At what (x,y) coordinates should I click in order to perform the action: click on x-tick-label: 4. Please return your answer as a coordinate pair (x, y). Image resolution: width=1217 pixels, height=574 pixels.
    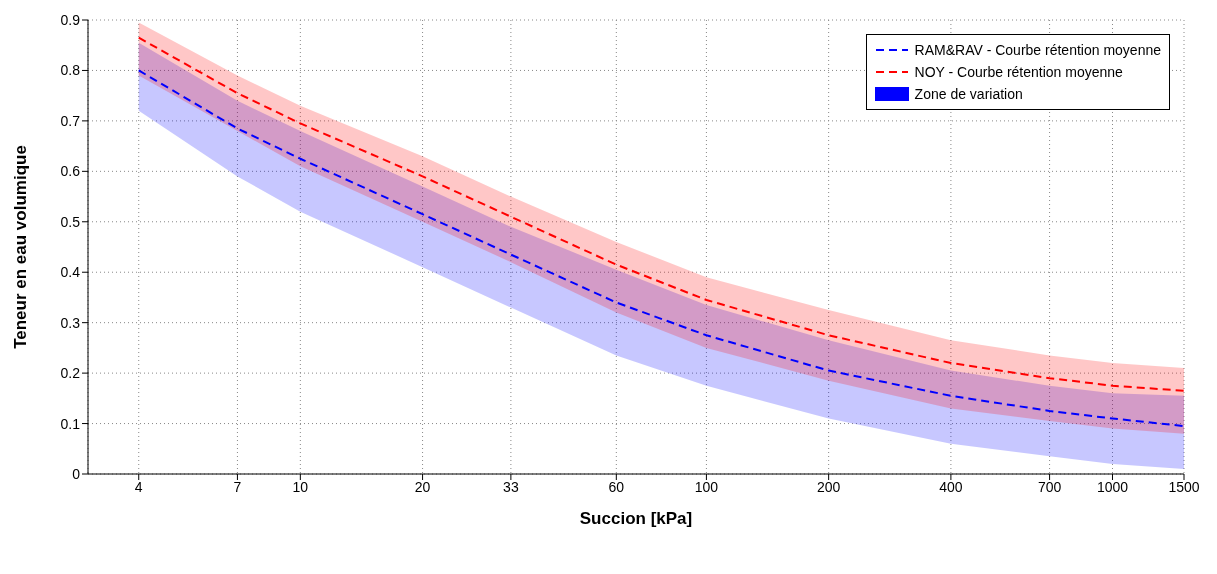
    Looking at the image, I should click on (138, 486).